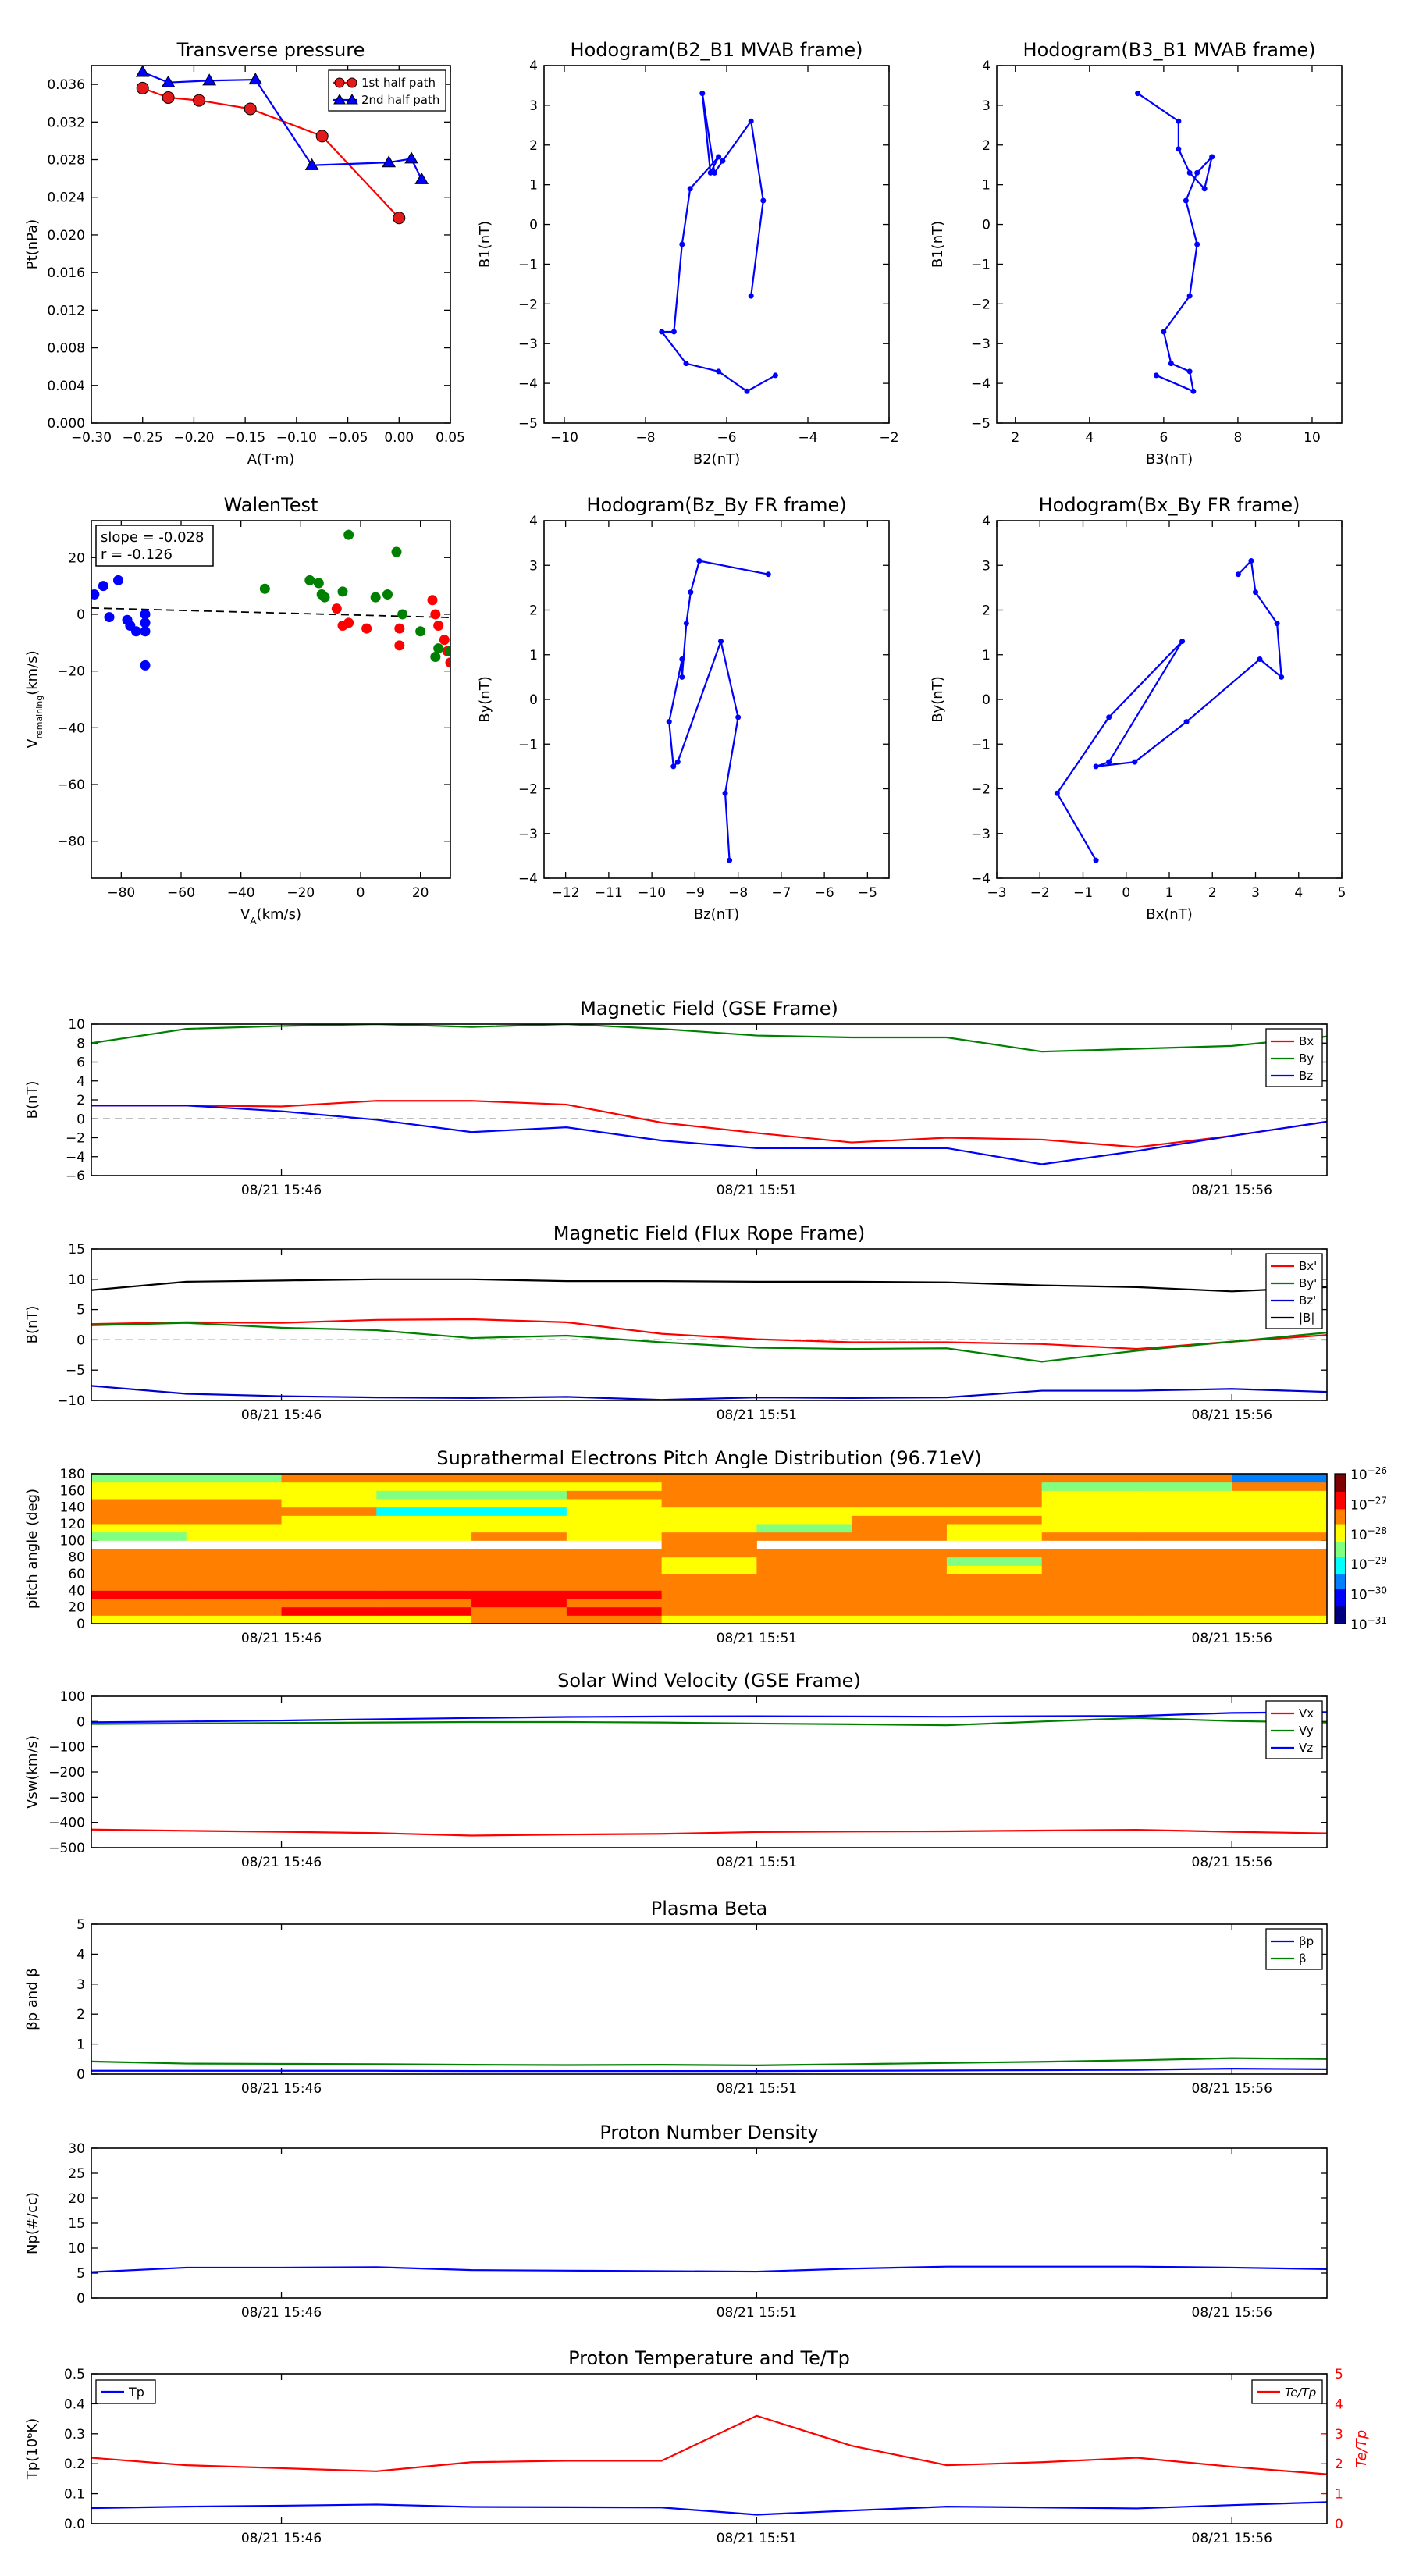 The width and height of the screenshot is (1405, 2576). What do you see at coordinates (709, 1124) in the screenshot?
I see `series-line-Bx` at bounding box center [709, 1124].